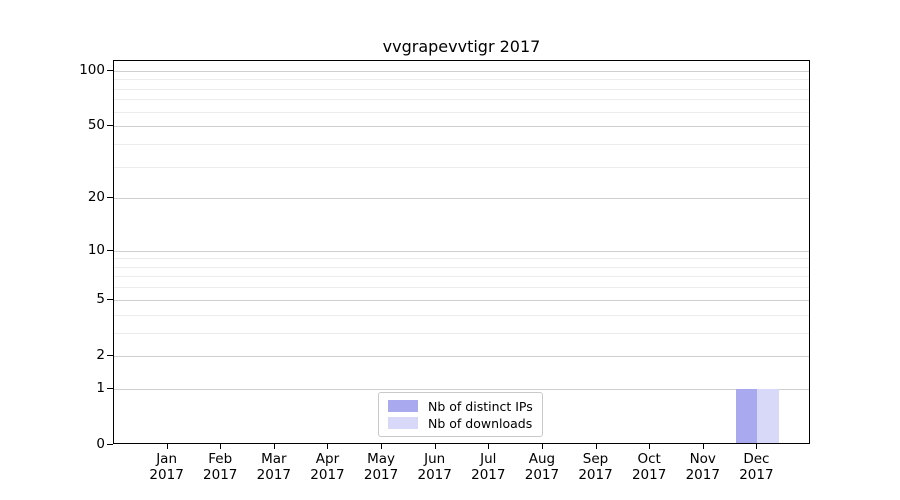 This screenshot has height=500, width=900. Describe the element at coordinates (100, 354) in the screenshot. I see `y-tick-label: 2` at that location.